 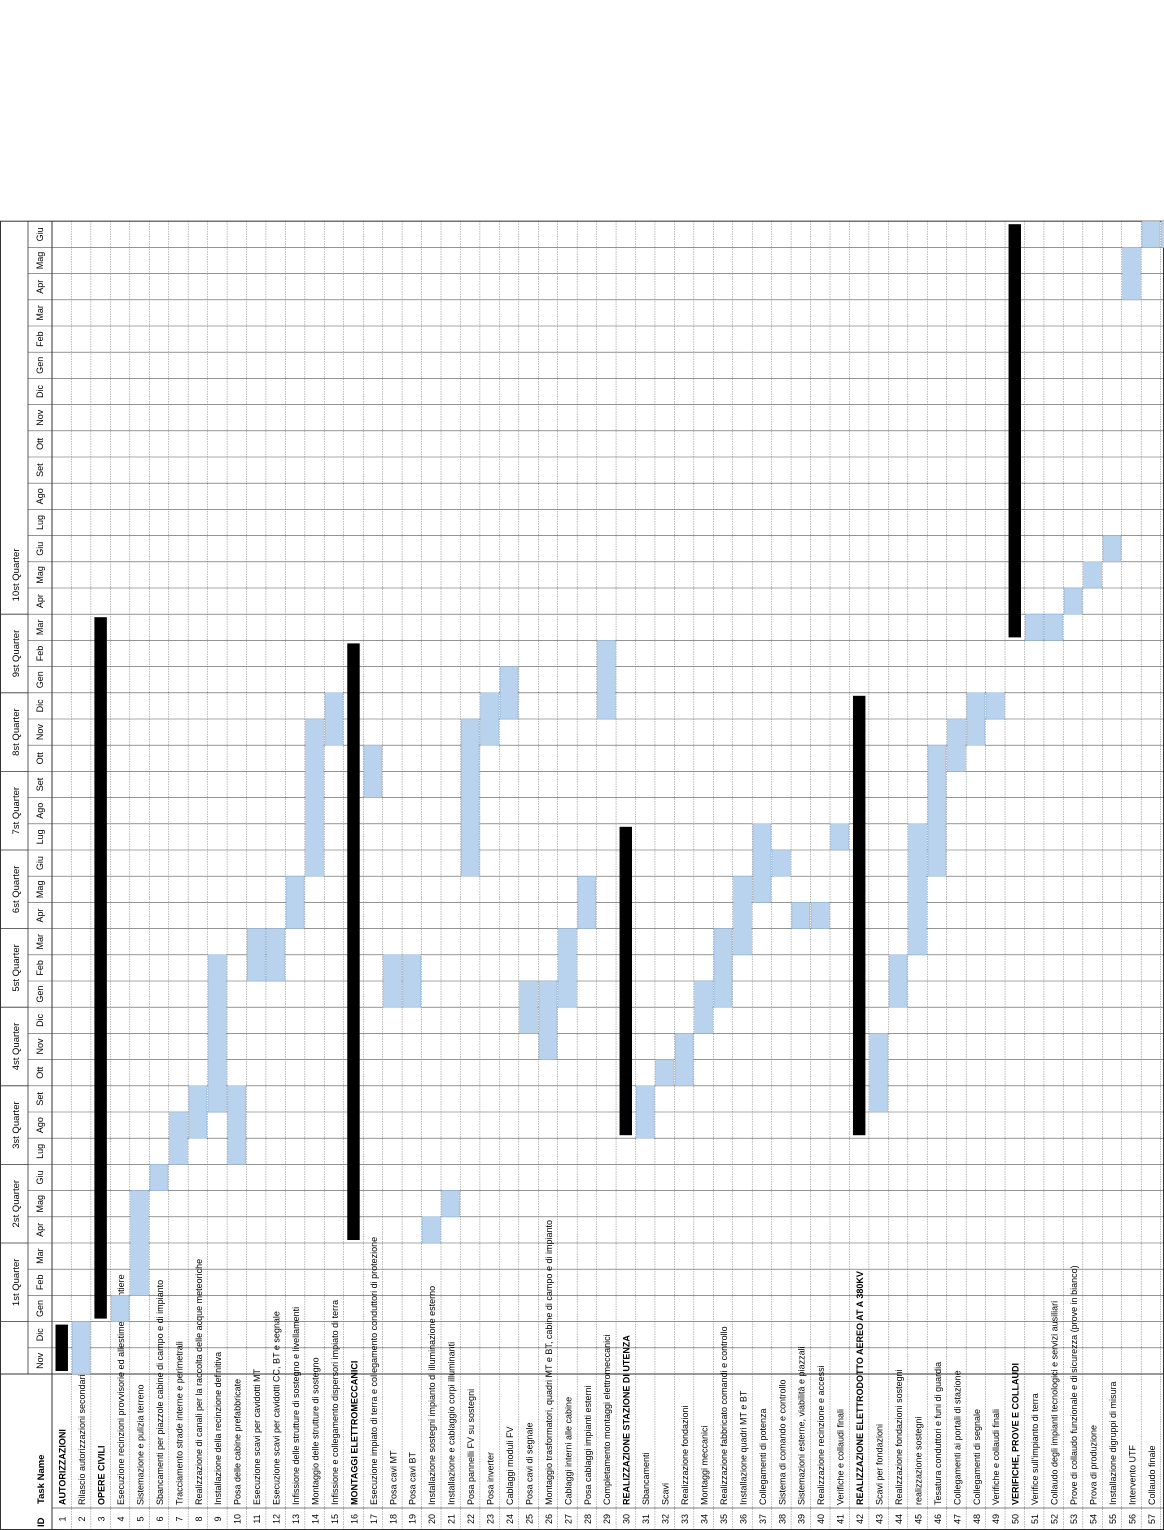 What do you see at coordinates (1074, 1519) in the screenshot?
I see `task-id: 53` at bounding box center [1074, 1519].